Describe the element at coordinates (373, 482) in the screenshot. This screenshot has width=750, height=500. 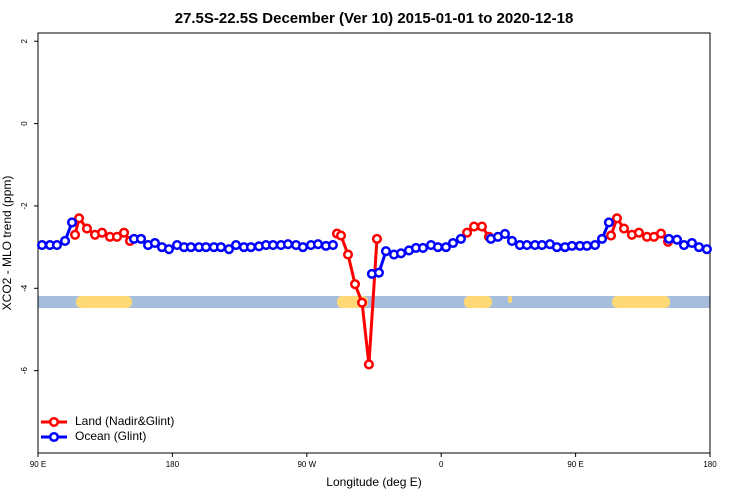
I see `x-axis-label: Longitude (deg E)` at that location.